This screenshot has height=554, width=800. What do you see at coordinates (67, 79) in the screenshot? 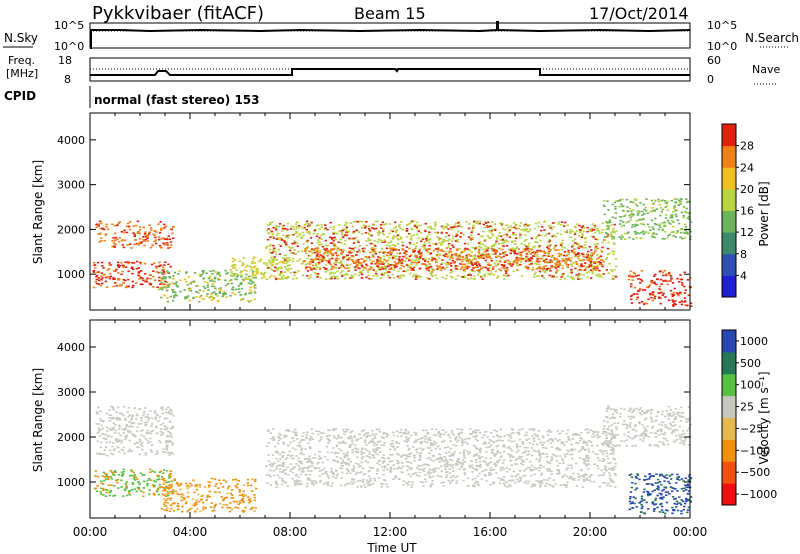
I see `freq-tick-bottom: 8` at bounding box center [67, 79].